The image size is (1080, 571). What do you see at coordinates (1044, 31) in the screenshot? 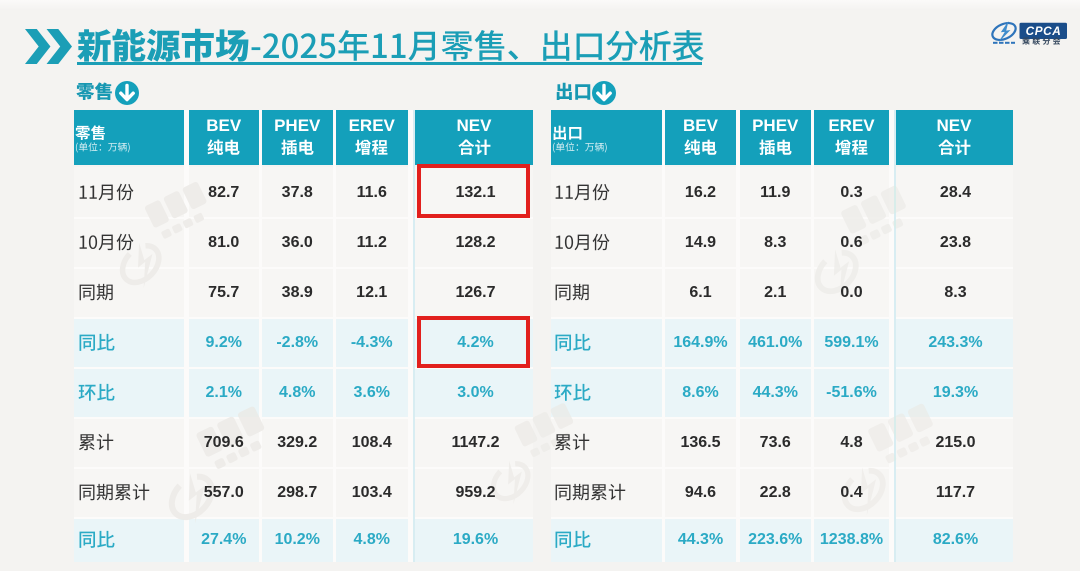
I see `svg-text: CPCA` at bounding box center [1044, 31].